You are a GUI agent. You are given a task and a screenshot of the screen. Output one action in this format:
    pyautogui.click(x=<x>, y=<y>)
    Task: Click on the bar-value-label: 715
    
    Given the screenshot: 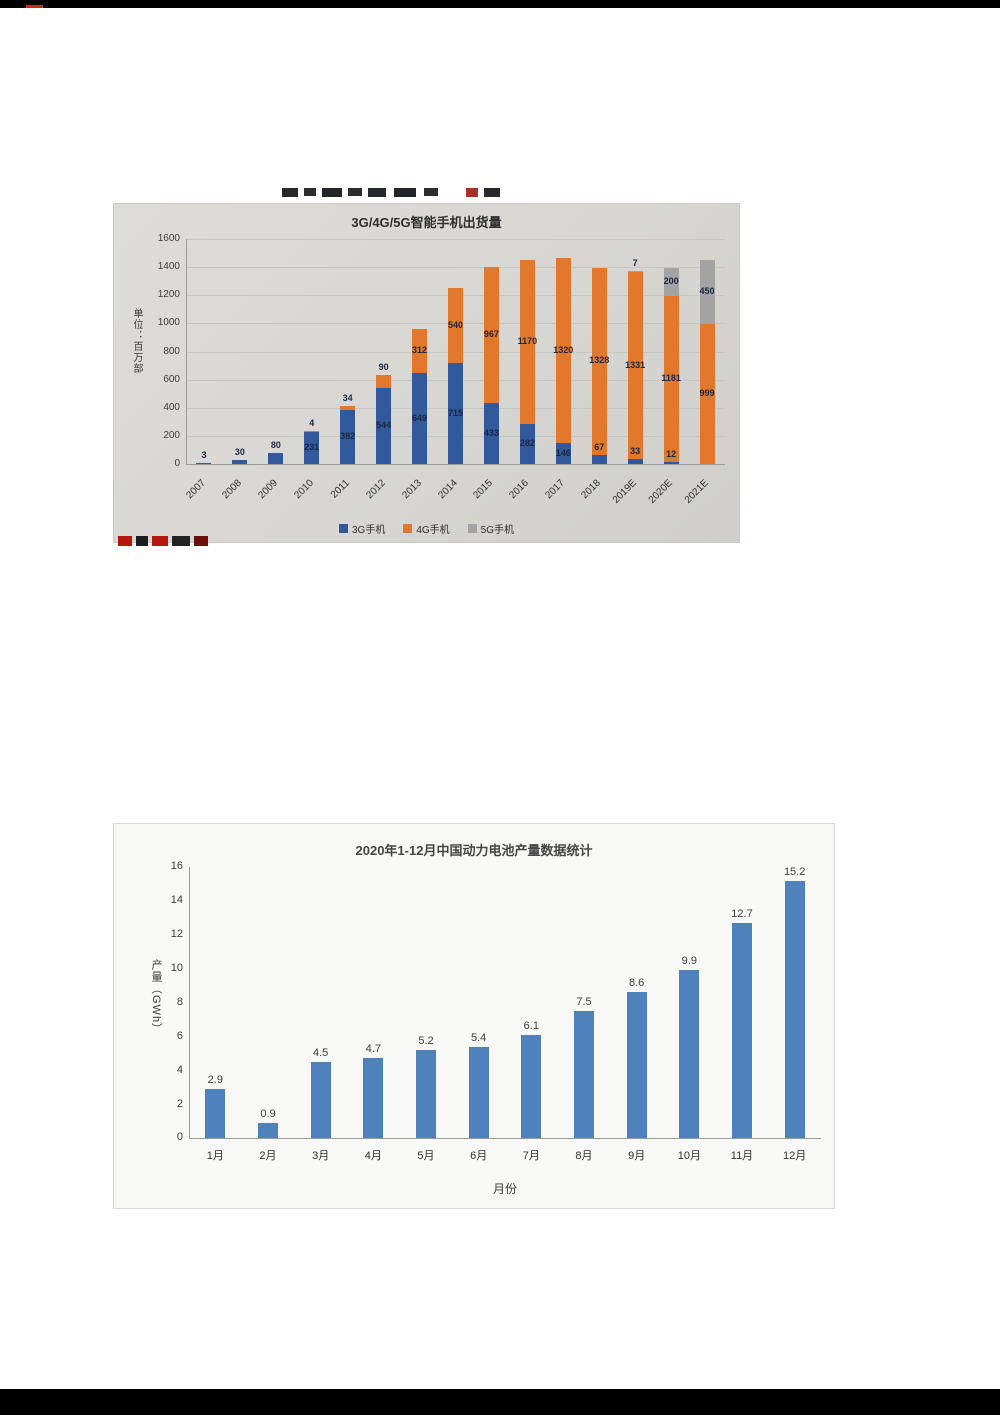 What is the action you would take?
    pyautogui.click(x=455, y=412)
    